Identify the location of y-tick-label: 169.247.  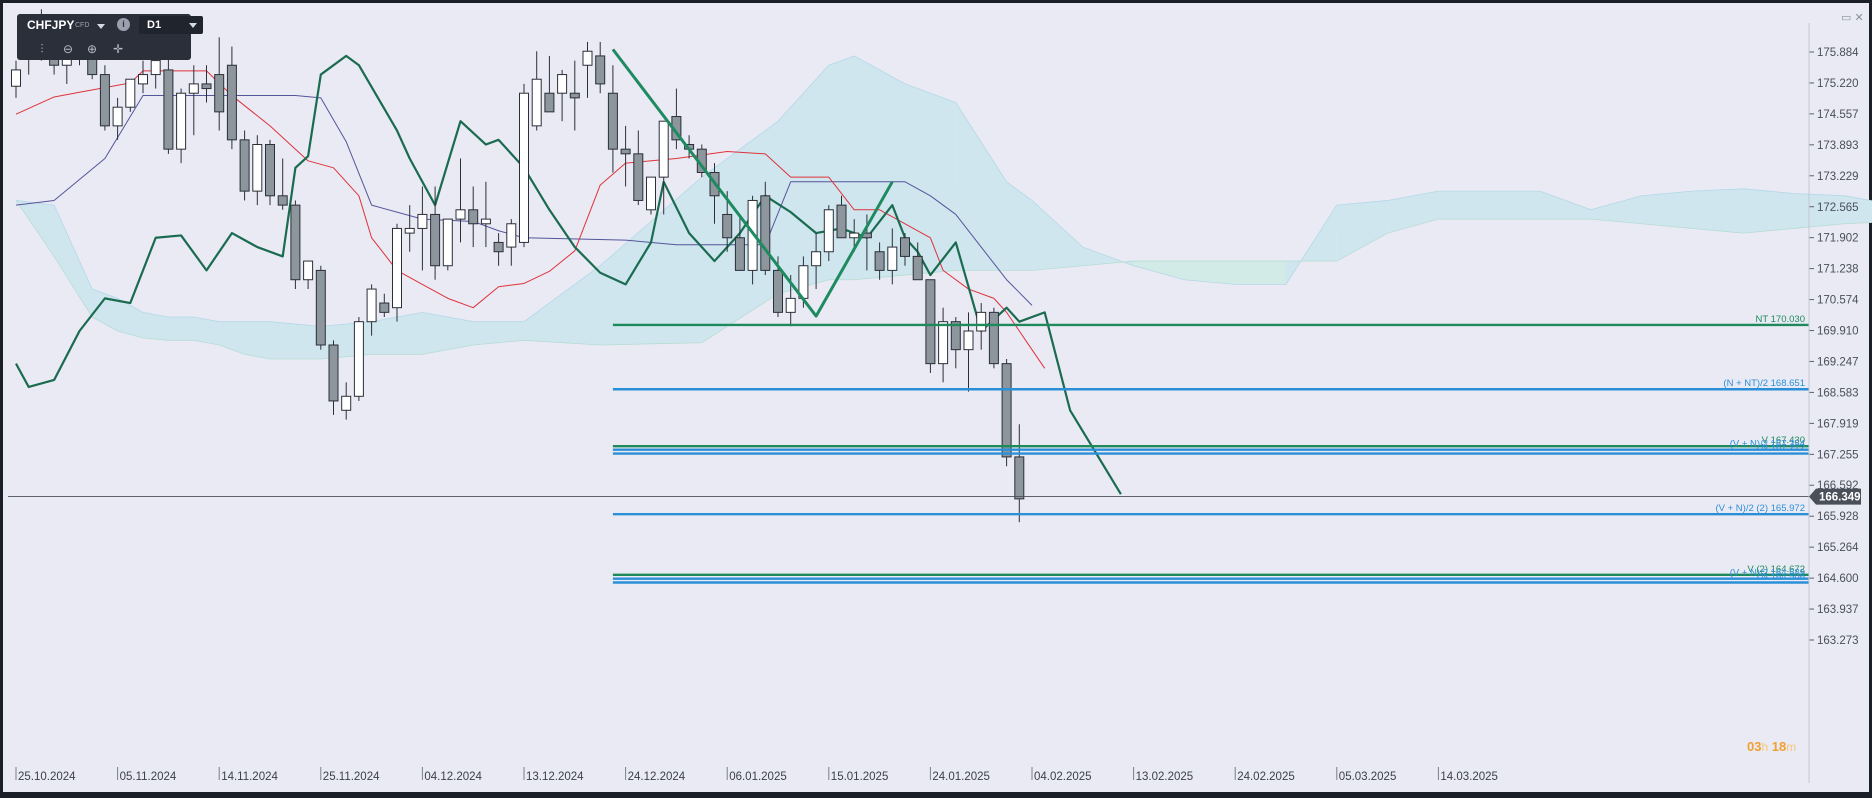
(1838, 362).